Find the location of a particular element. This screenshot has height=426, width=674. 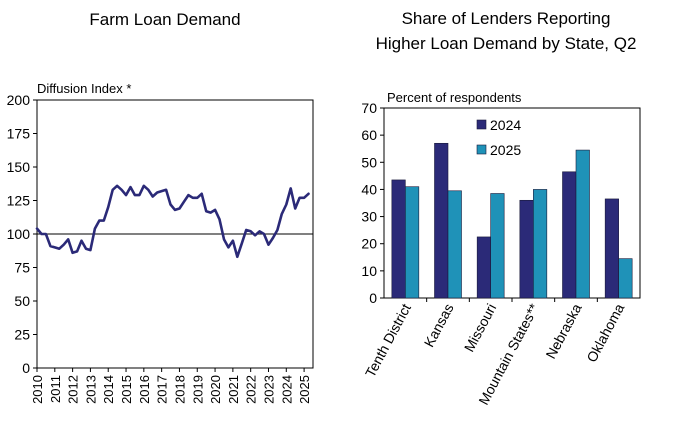

x-tick-label: 2010 is located at coordinates (37, 389).